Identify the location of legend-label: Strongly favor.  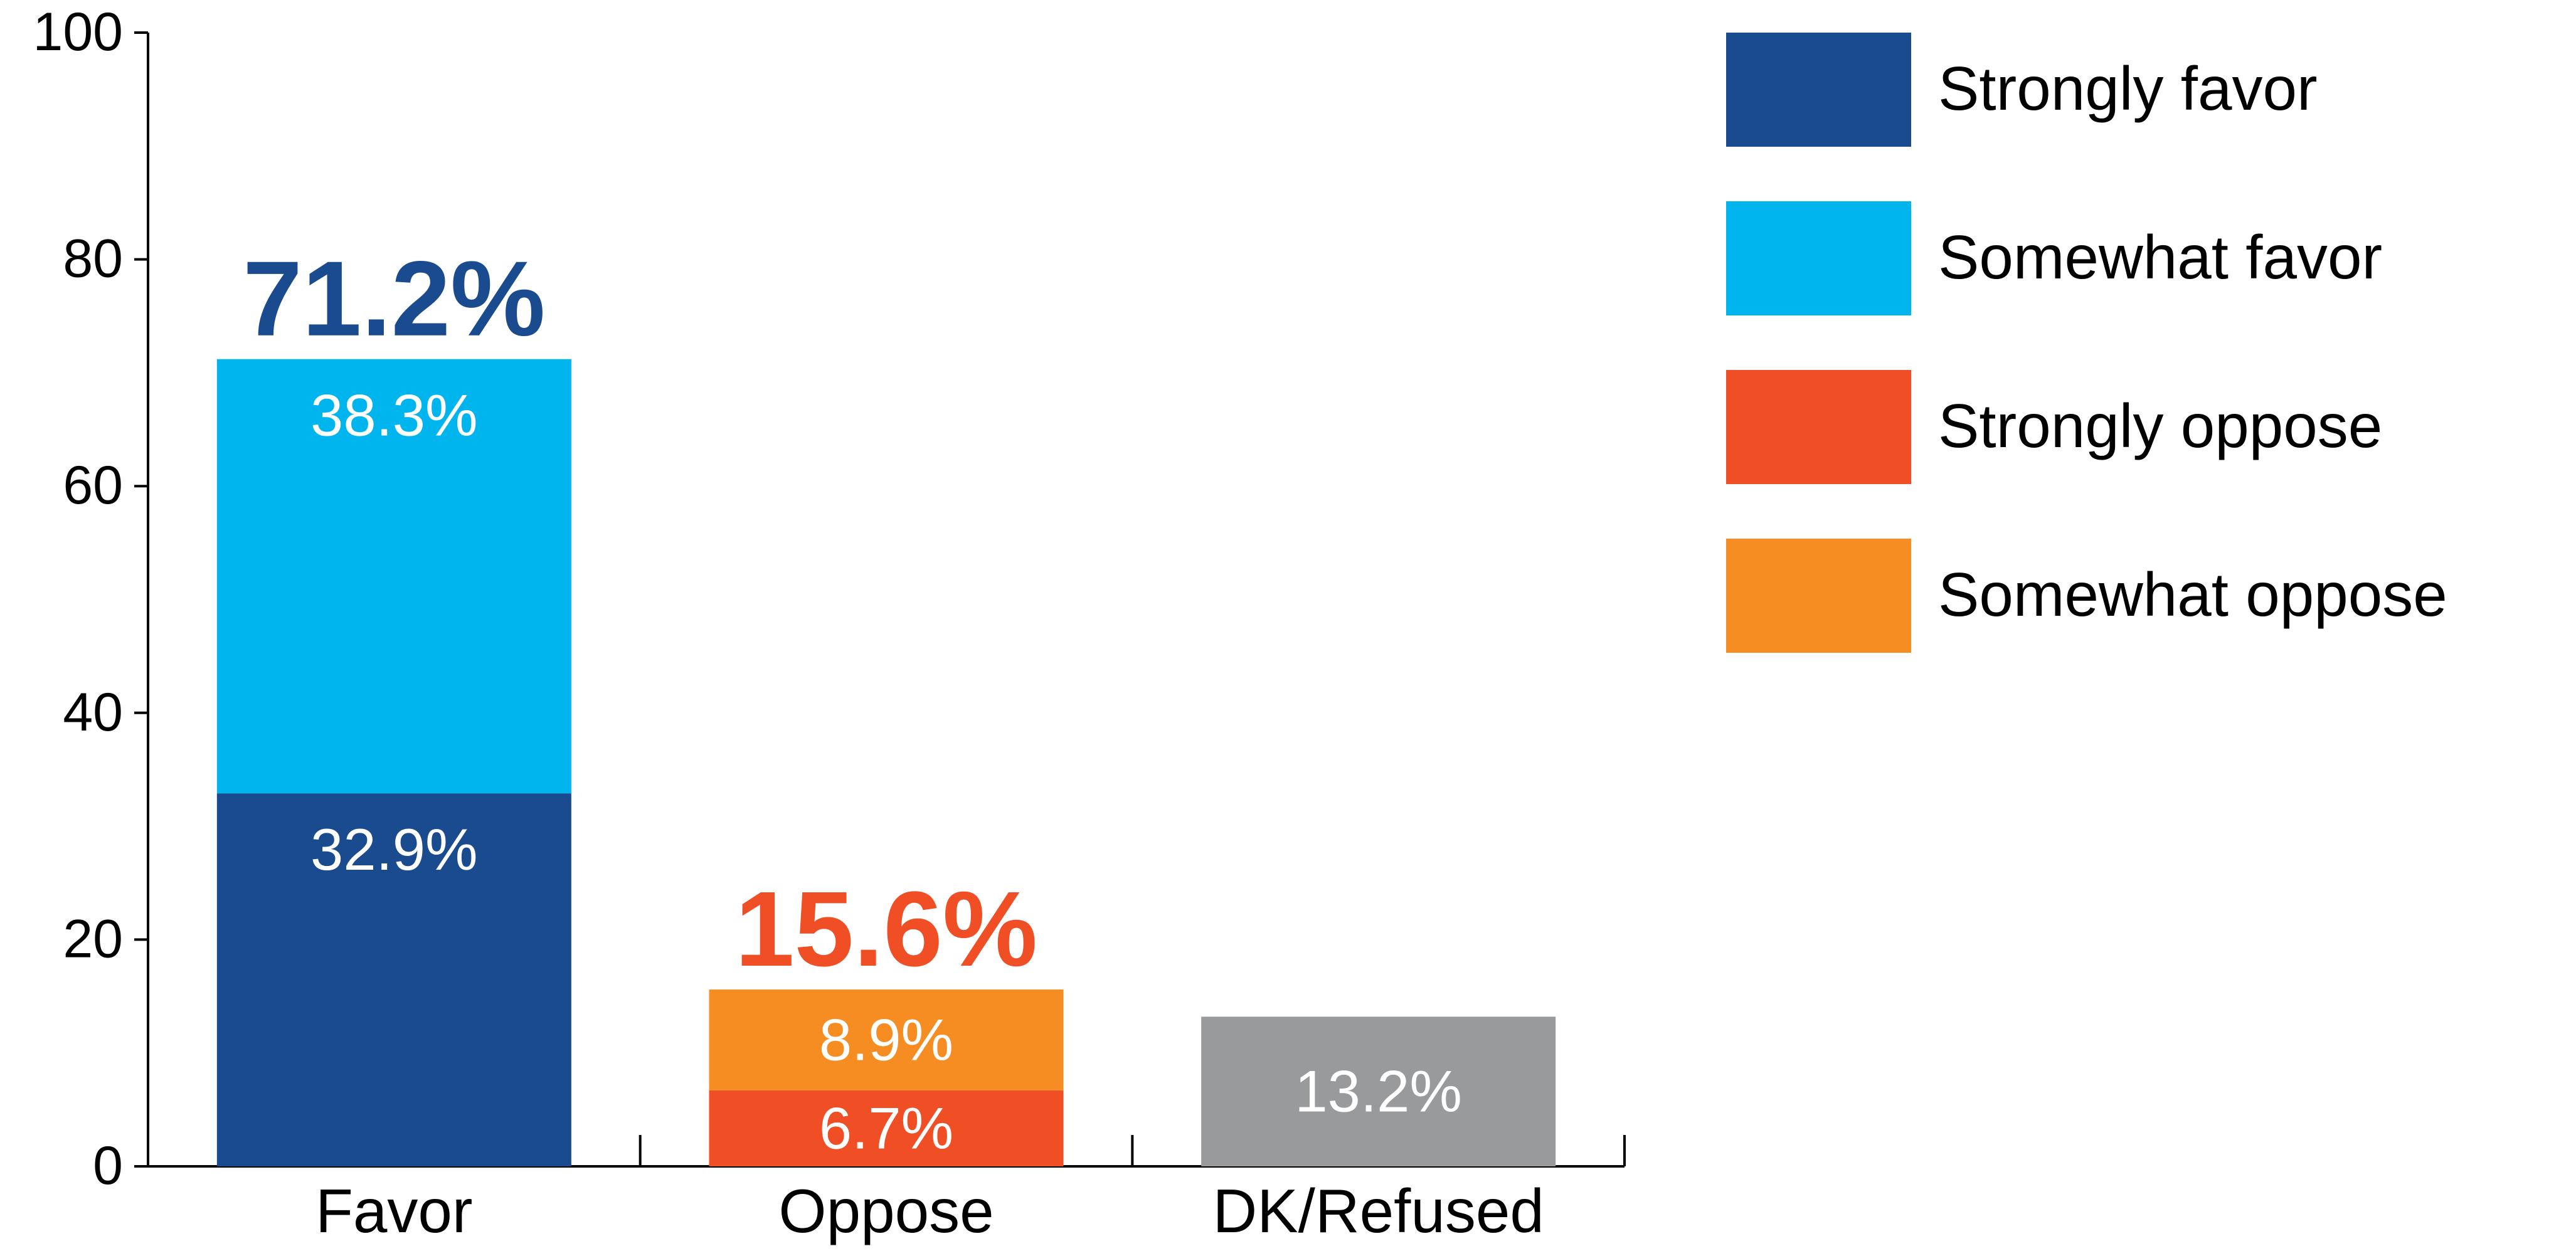
(2128, 89).